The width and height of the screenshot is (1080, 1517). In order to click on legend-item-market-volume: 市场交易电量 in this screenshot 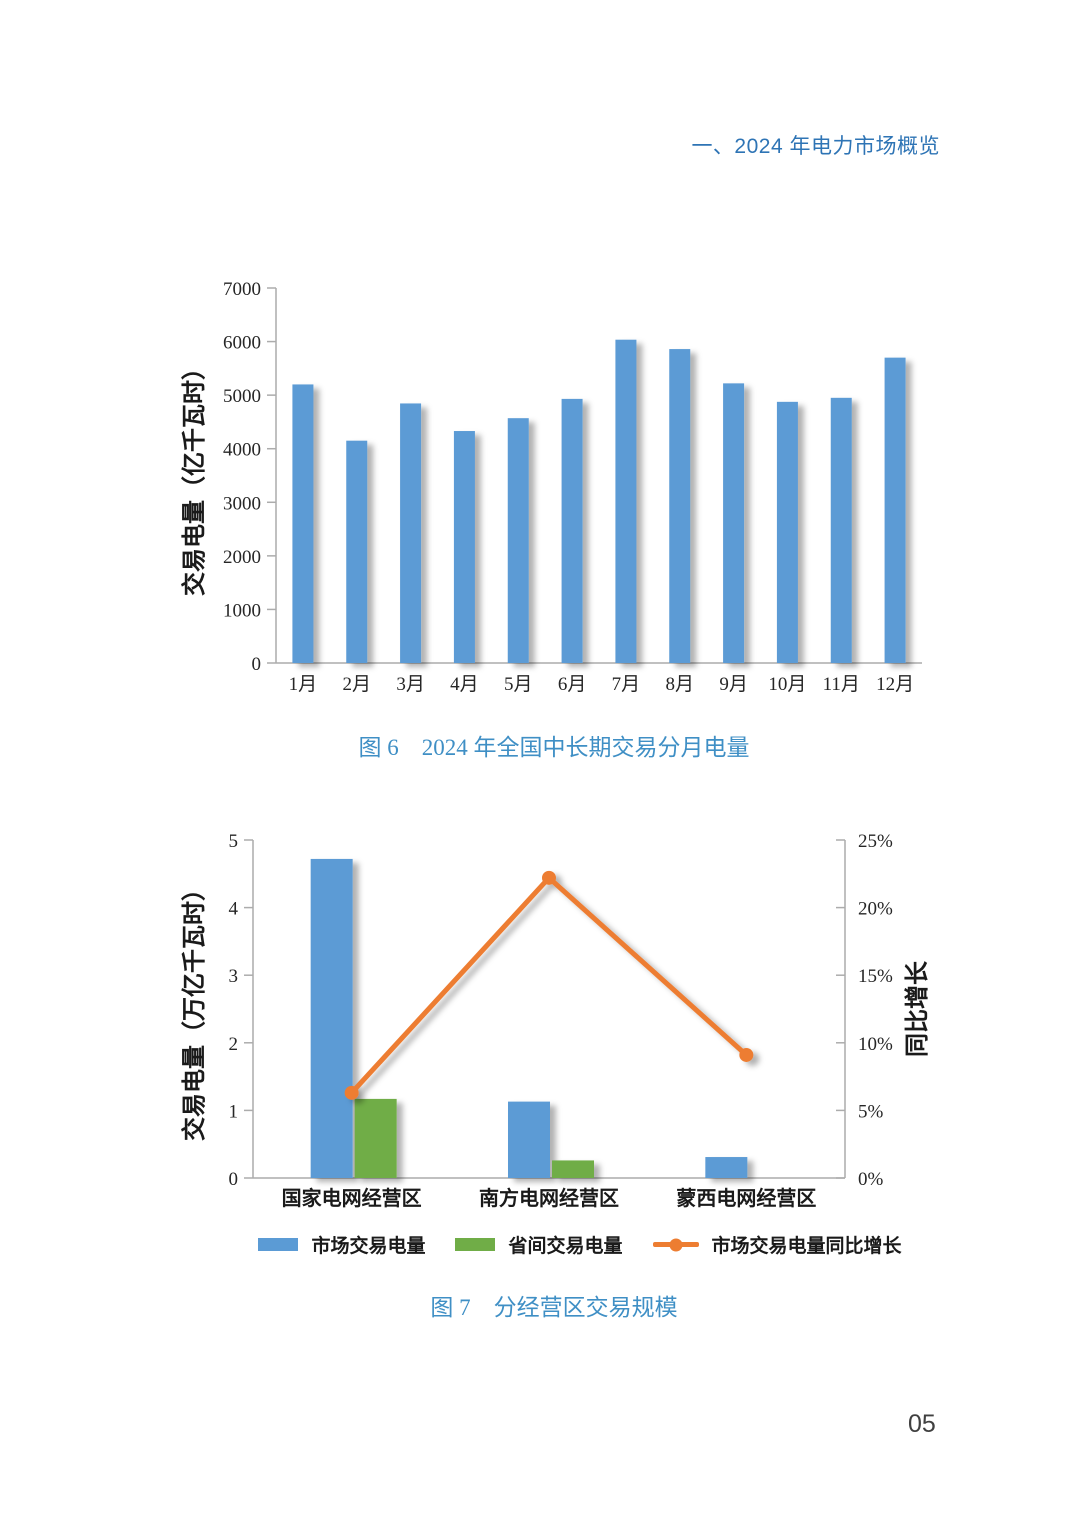, I will do `click(341, 1244)`.